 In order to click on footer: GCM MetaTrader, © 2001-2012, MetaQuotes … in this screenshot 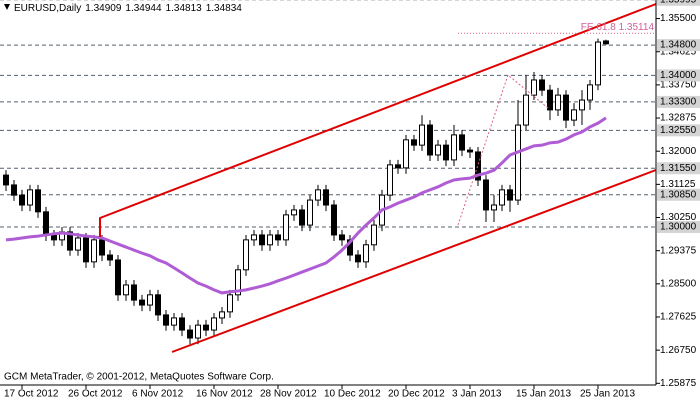, I will do `click(139, 377)`.